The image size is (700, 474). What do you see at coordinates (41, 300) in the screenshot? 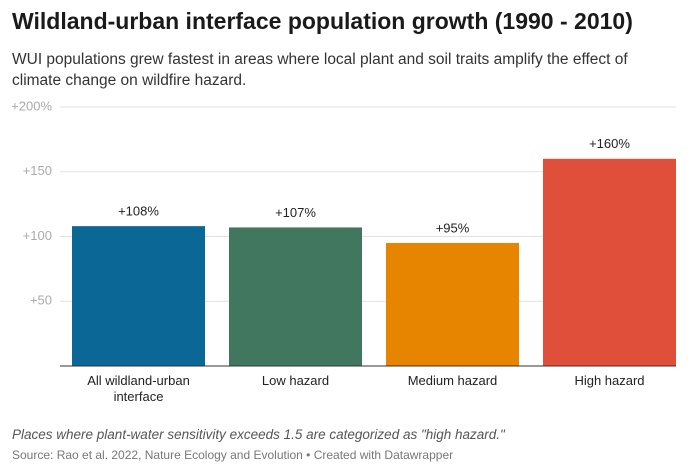
I see `y-tick-label: +50` at bounding box center [41, 300].